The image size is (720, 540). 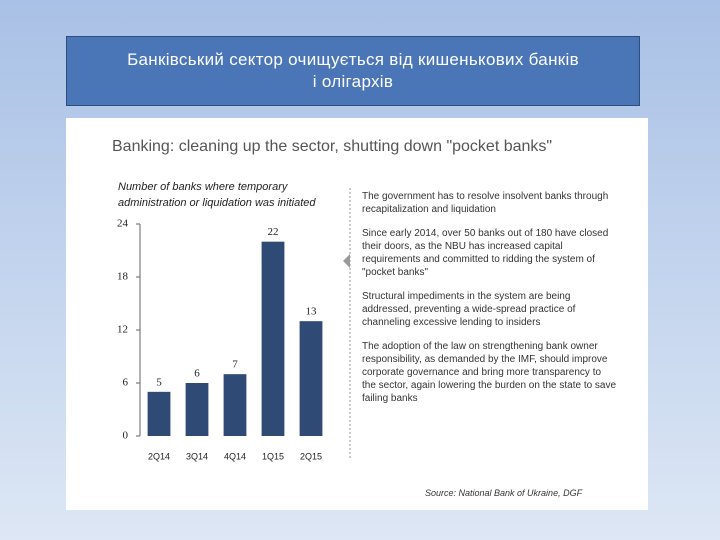 I want to click on y-tick-label: 18, so click(x=123, y=277).